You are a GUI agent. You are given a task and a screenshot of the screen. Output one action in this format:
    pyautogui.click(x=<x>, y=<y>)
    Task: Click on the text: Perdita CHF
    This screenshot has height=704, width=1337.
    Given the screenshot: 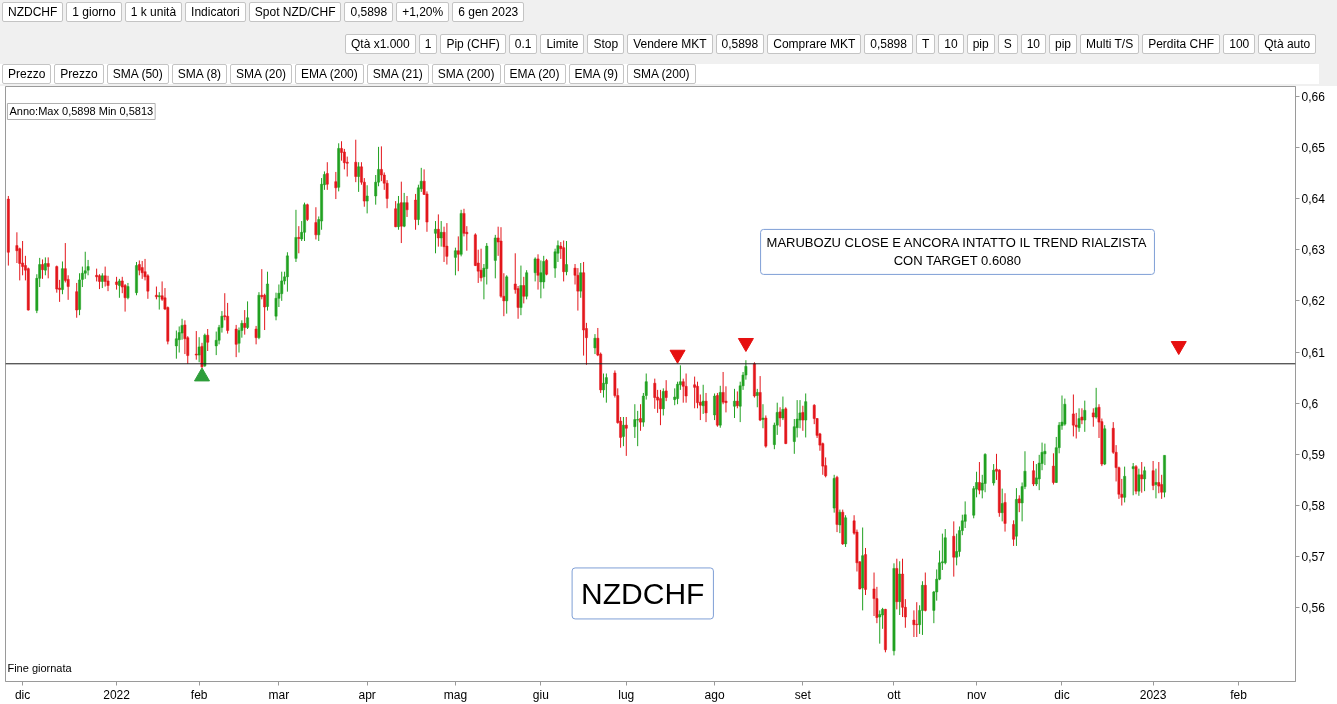 What is the action you would take?
    pyautogui.click(x=1181, y=44)
    